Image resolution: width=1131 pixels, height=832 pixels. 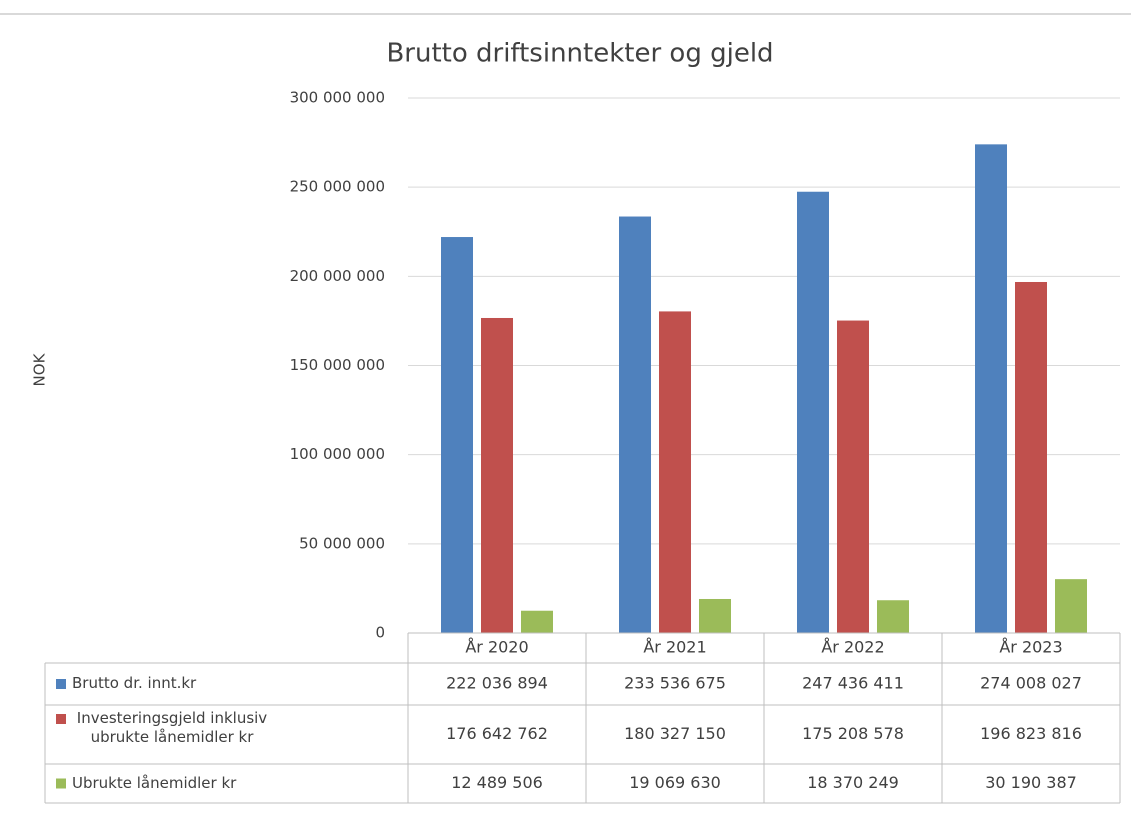 I want to click on table-value: 247 436 411, so click(x=853, y=683).